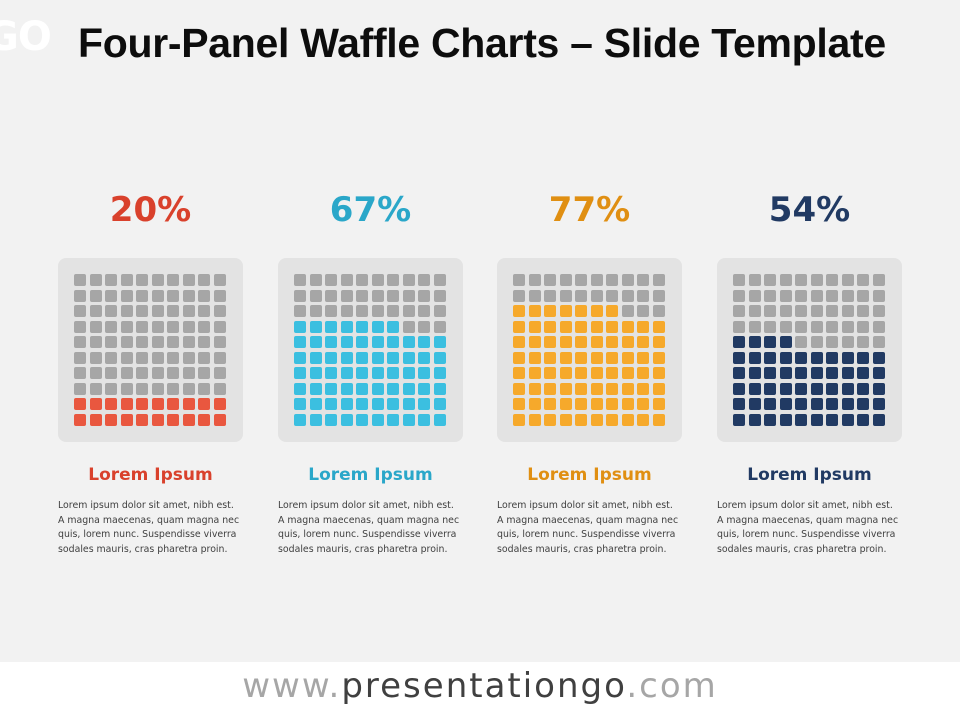 The width and height of the screenshot is (960, 720). I want to click on percentage-label: 54%, so click(809, 210).